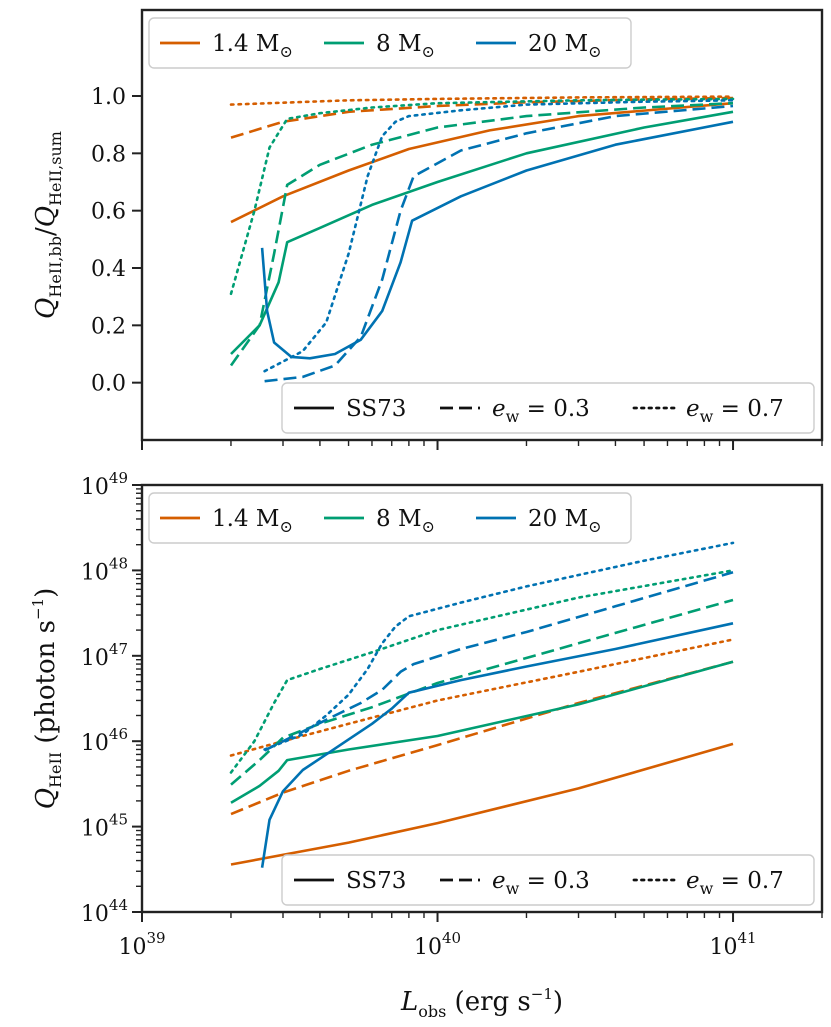 Image resolution: width=831 pixels, height=1027 pixels. I want to click on y-axis-label: QHeII,bb/QHeII,sum, so click(48, 225).